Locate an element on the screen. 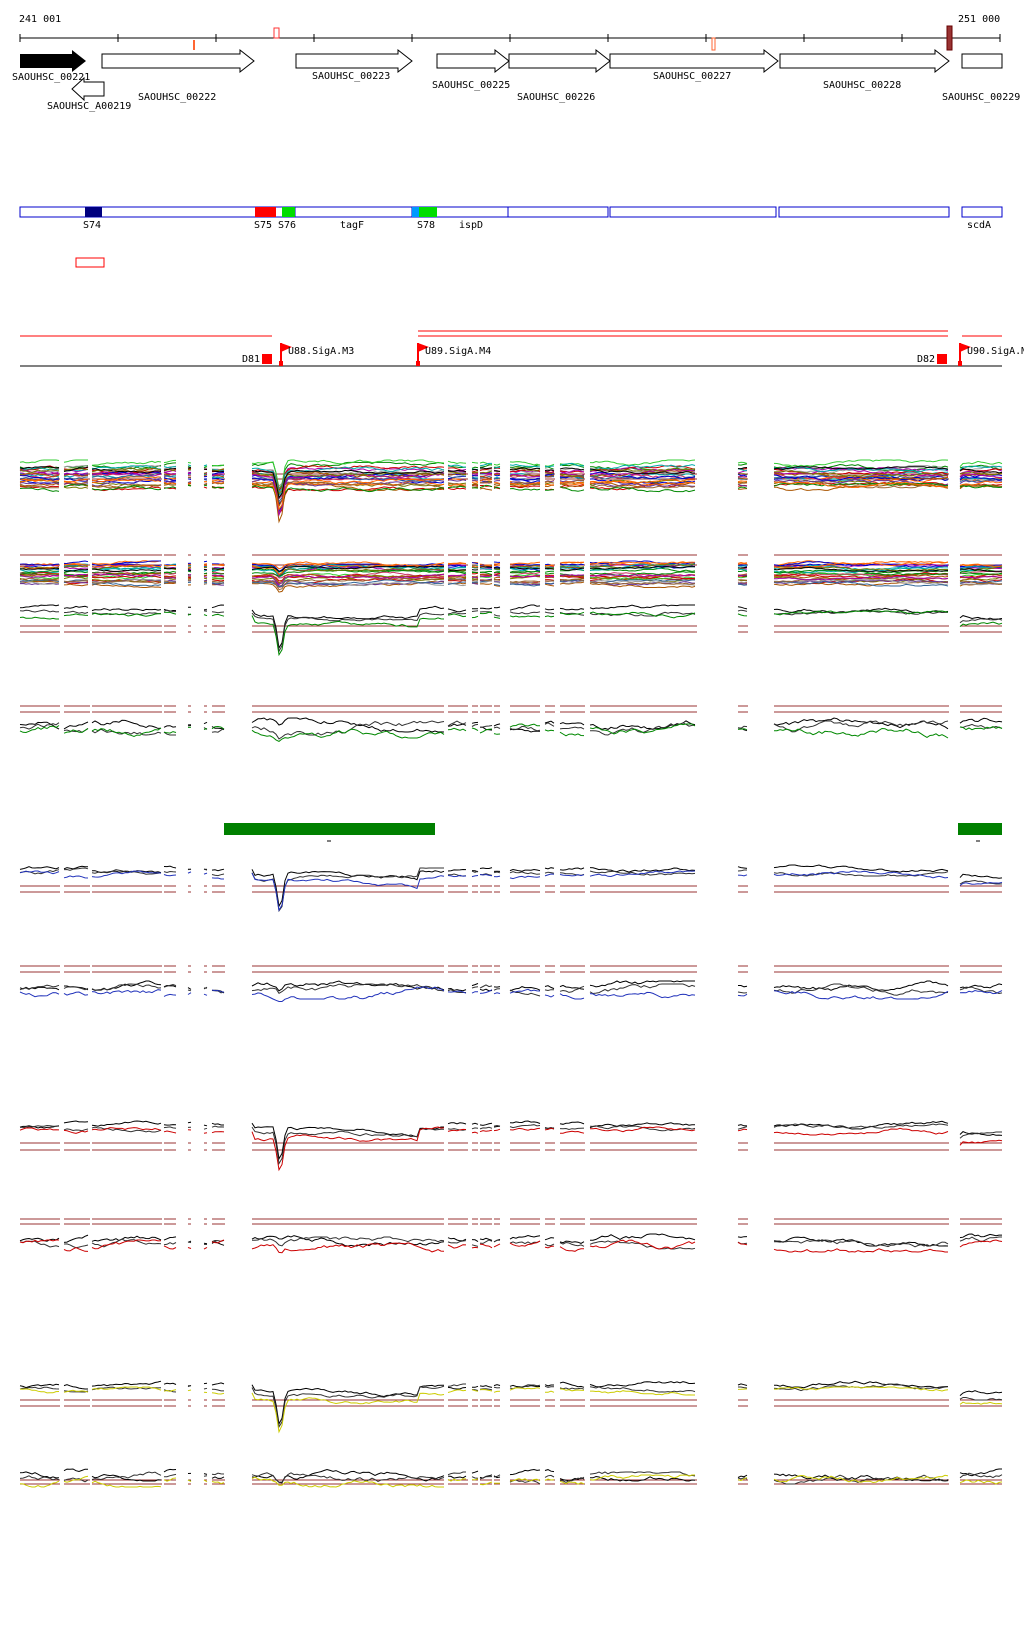 The width and height of the screenshot is (1024, 1640). segment-label: S74 is located at coordinates (92, 225).